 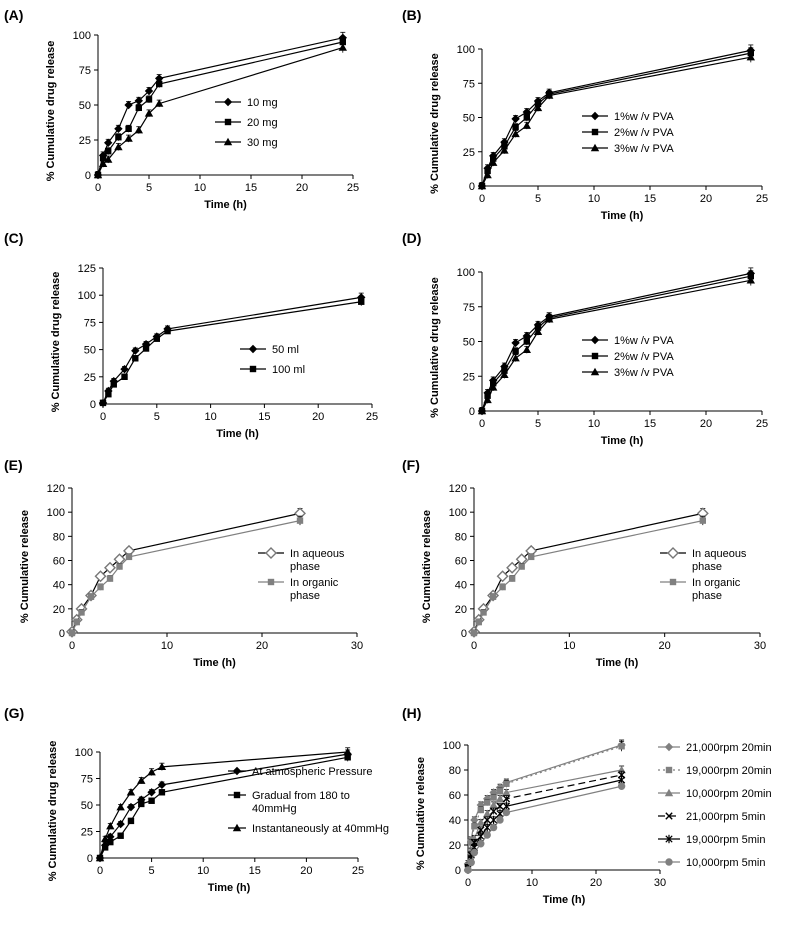 What do you see at coordinates (729, 771) in the screenshot?
I see `legend-label: 19,000rpm 20min` at bounding box center [729, 771].